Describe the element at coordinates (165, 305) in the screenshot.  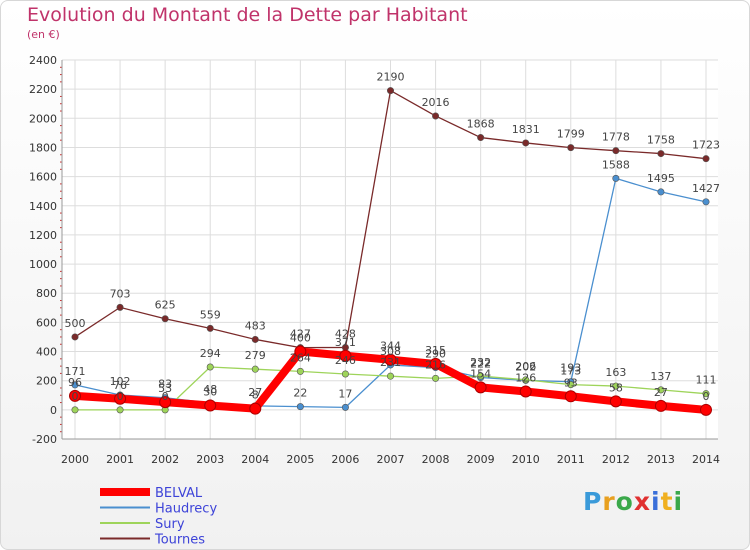
I see `data-label-tournes: 625` at that location.